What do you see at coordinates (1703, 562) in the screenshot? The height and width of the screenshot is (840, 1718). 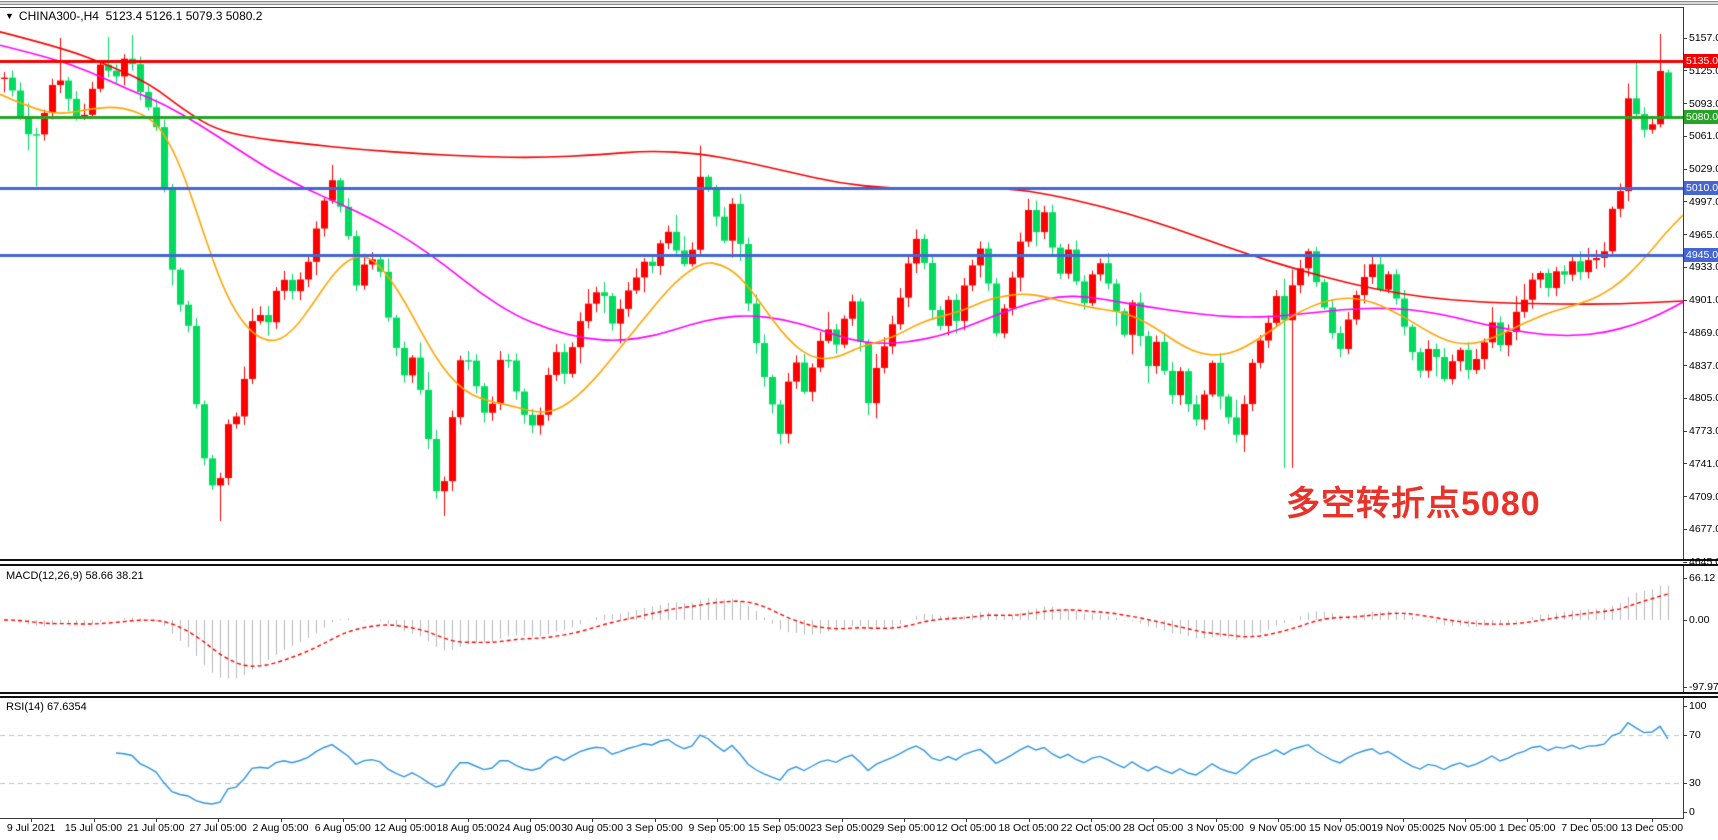 I see `price-tick-label: 4645.0` at bounding box center [1703, 562].